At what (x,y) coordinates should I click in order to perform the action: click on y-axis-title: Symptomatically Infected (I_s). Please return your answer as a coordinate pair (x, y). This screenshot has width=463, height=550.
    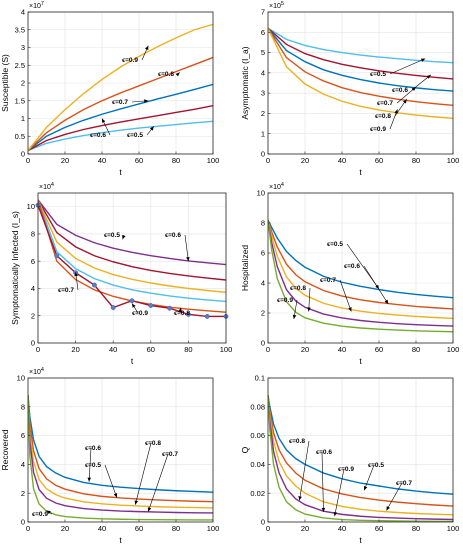
    Looking at the image, I should click on (15, 268).